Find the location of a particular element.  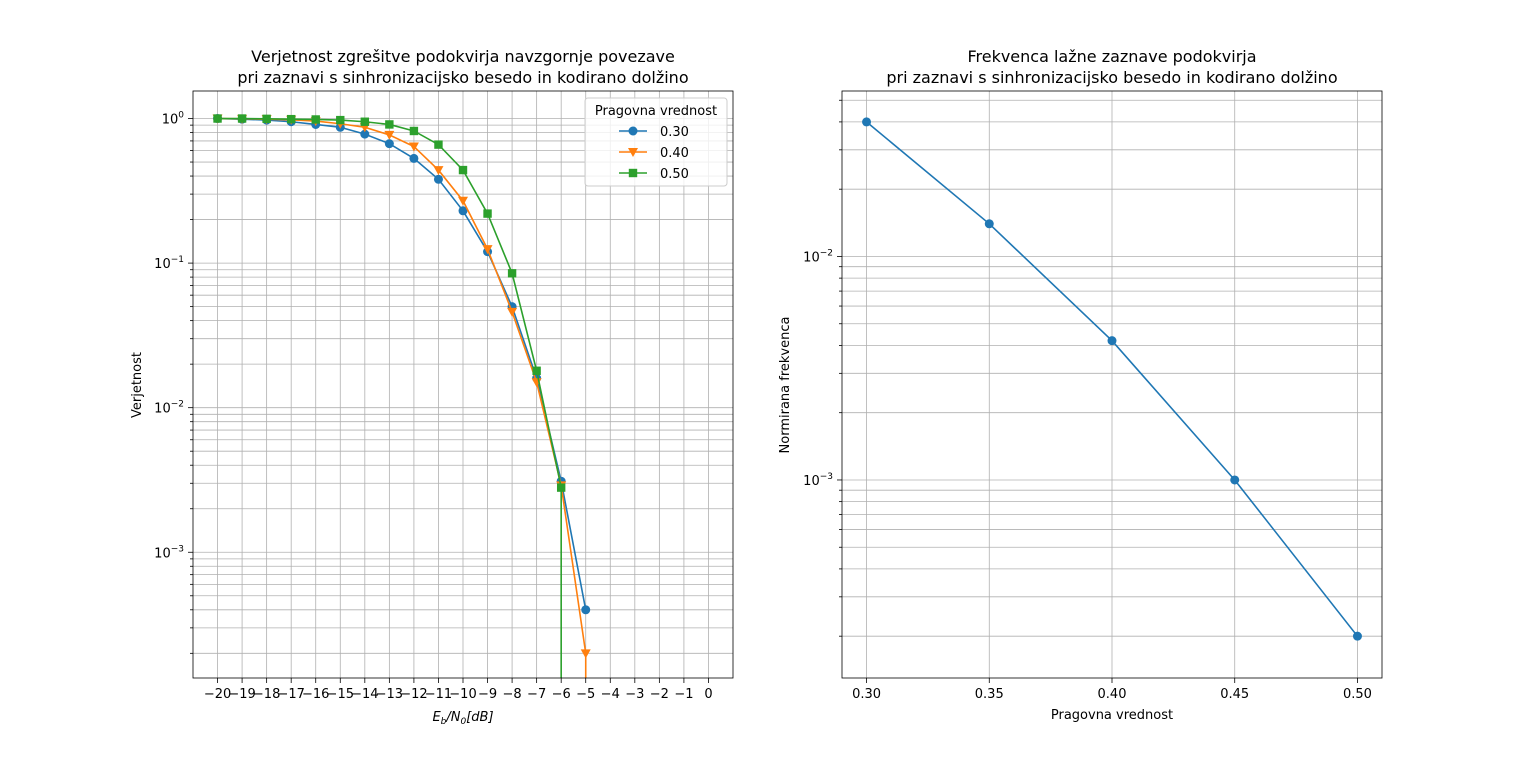

chart-left-y-ticks: 10⁰ 10⁻¹ 10⁻² 10⁻³ is located at coordinates (173, 382).